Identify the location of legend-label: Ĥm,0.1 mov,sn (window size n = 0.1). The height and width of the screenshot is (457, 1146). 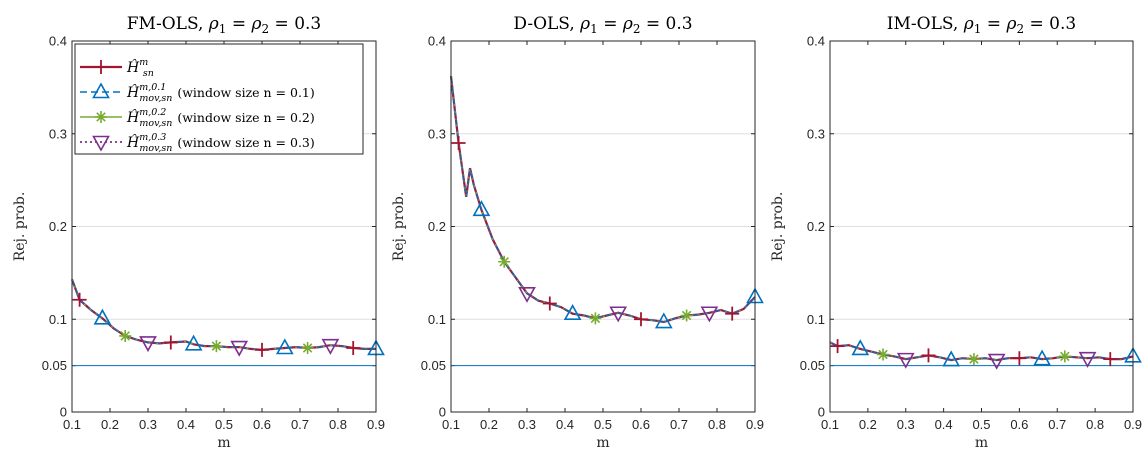
(220, 93).